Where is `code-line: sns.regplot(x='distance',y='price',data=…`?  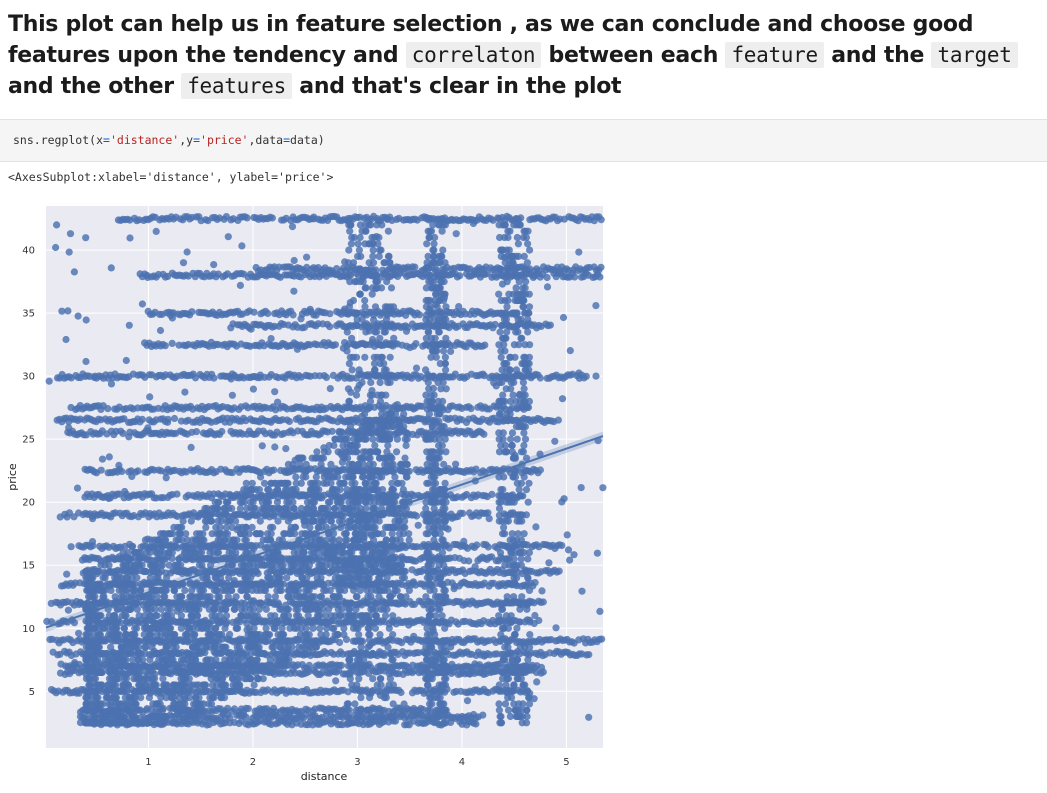
code-line: sns.regplot(x='distance',y='price',data=… is located at coordinates (169, 140).